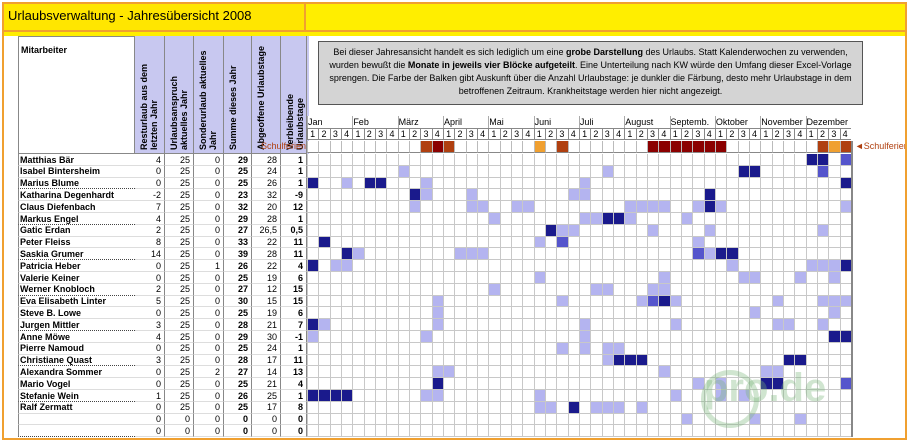 The height and width of the screenshot is (443, 910). I want to click on abgeoffen-value: 28, so click(271, 253).